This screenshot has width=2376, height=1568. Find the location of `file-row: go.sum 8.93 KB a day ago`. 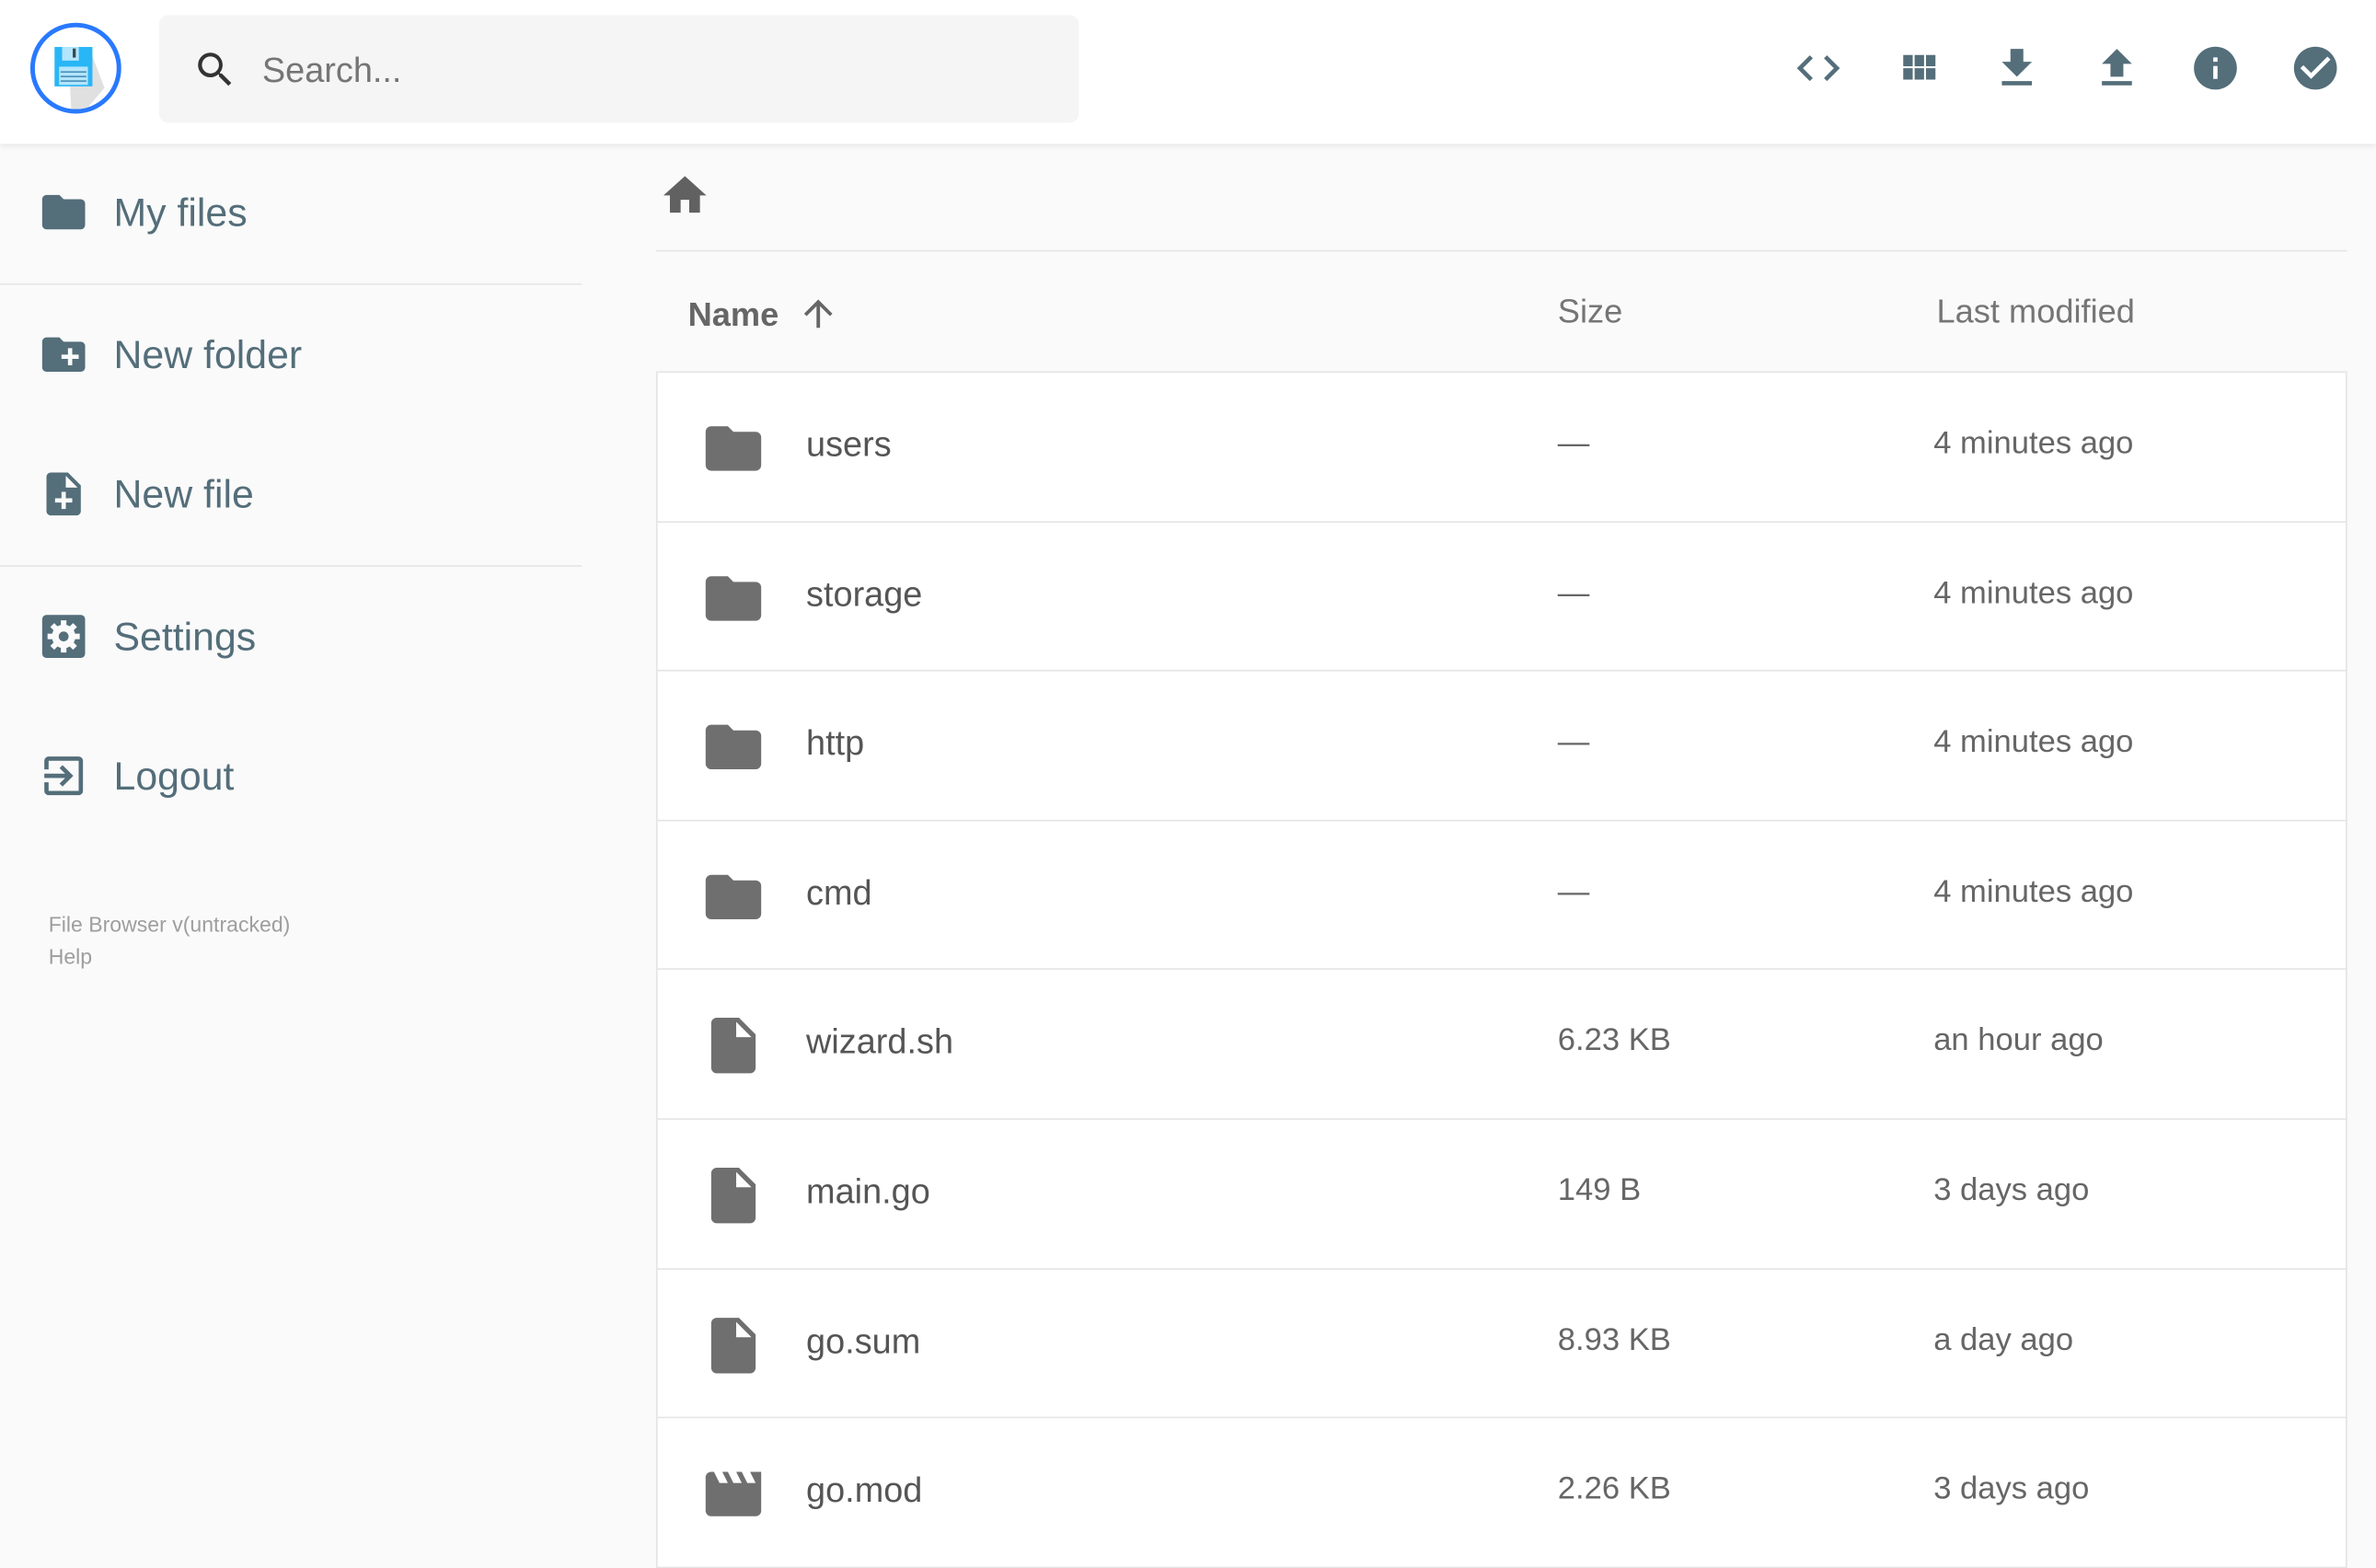

file-row: go.sum 8.93 KB a day ago is located at coordinates (1502, 1344).